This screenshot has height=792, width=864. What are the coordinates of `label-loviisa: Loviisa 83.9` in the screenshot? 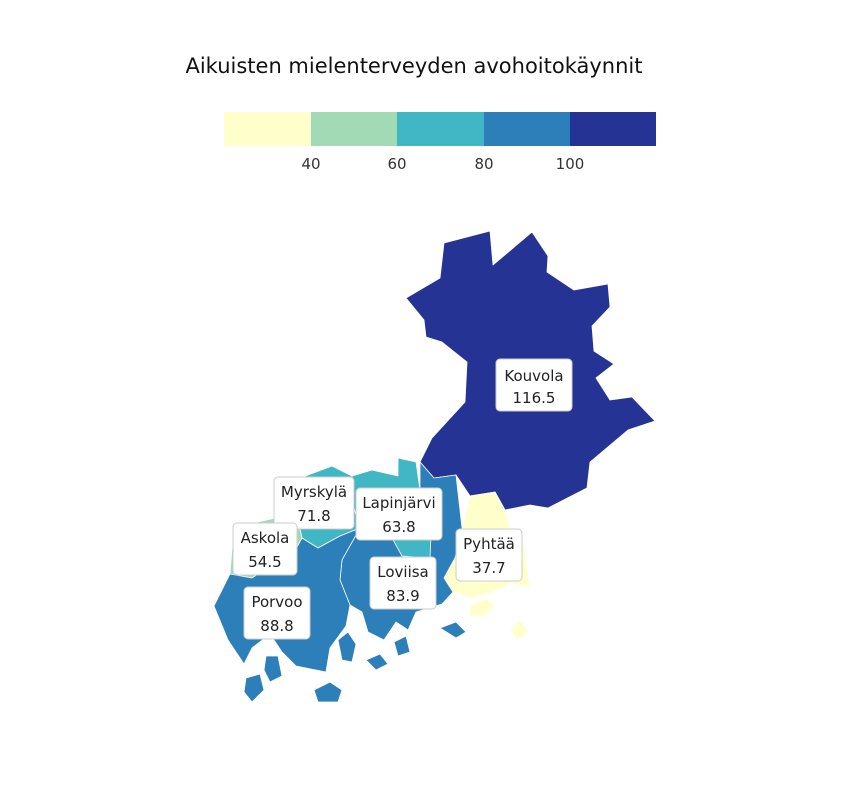 It's located at (403, 583).